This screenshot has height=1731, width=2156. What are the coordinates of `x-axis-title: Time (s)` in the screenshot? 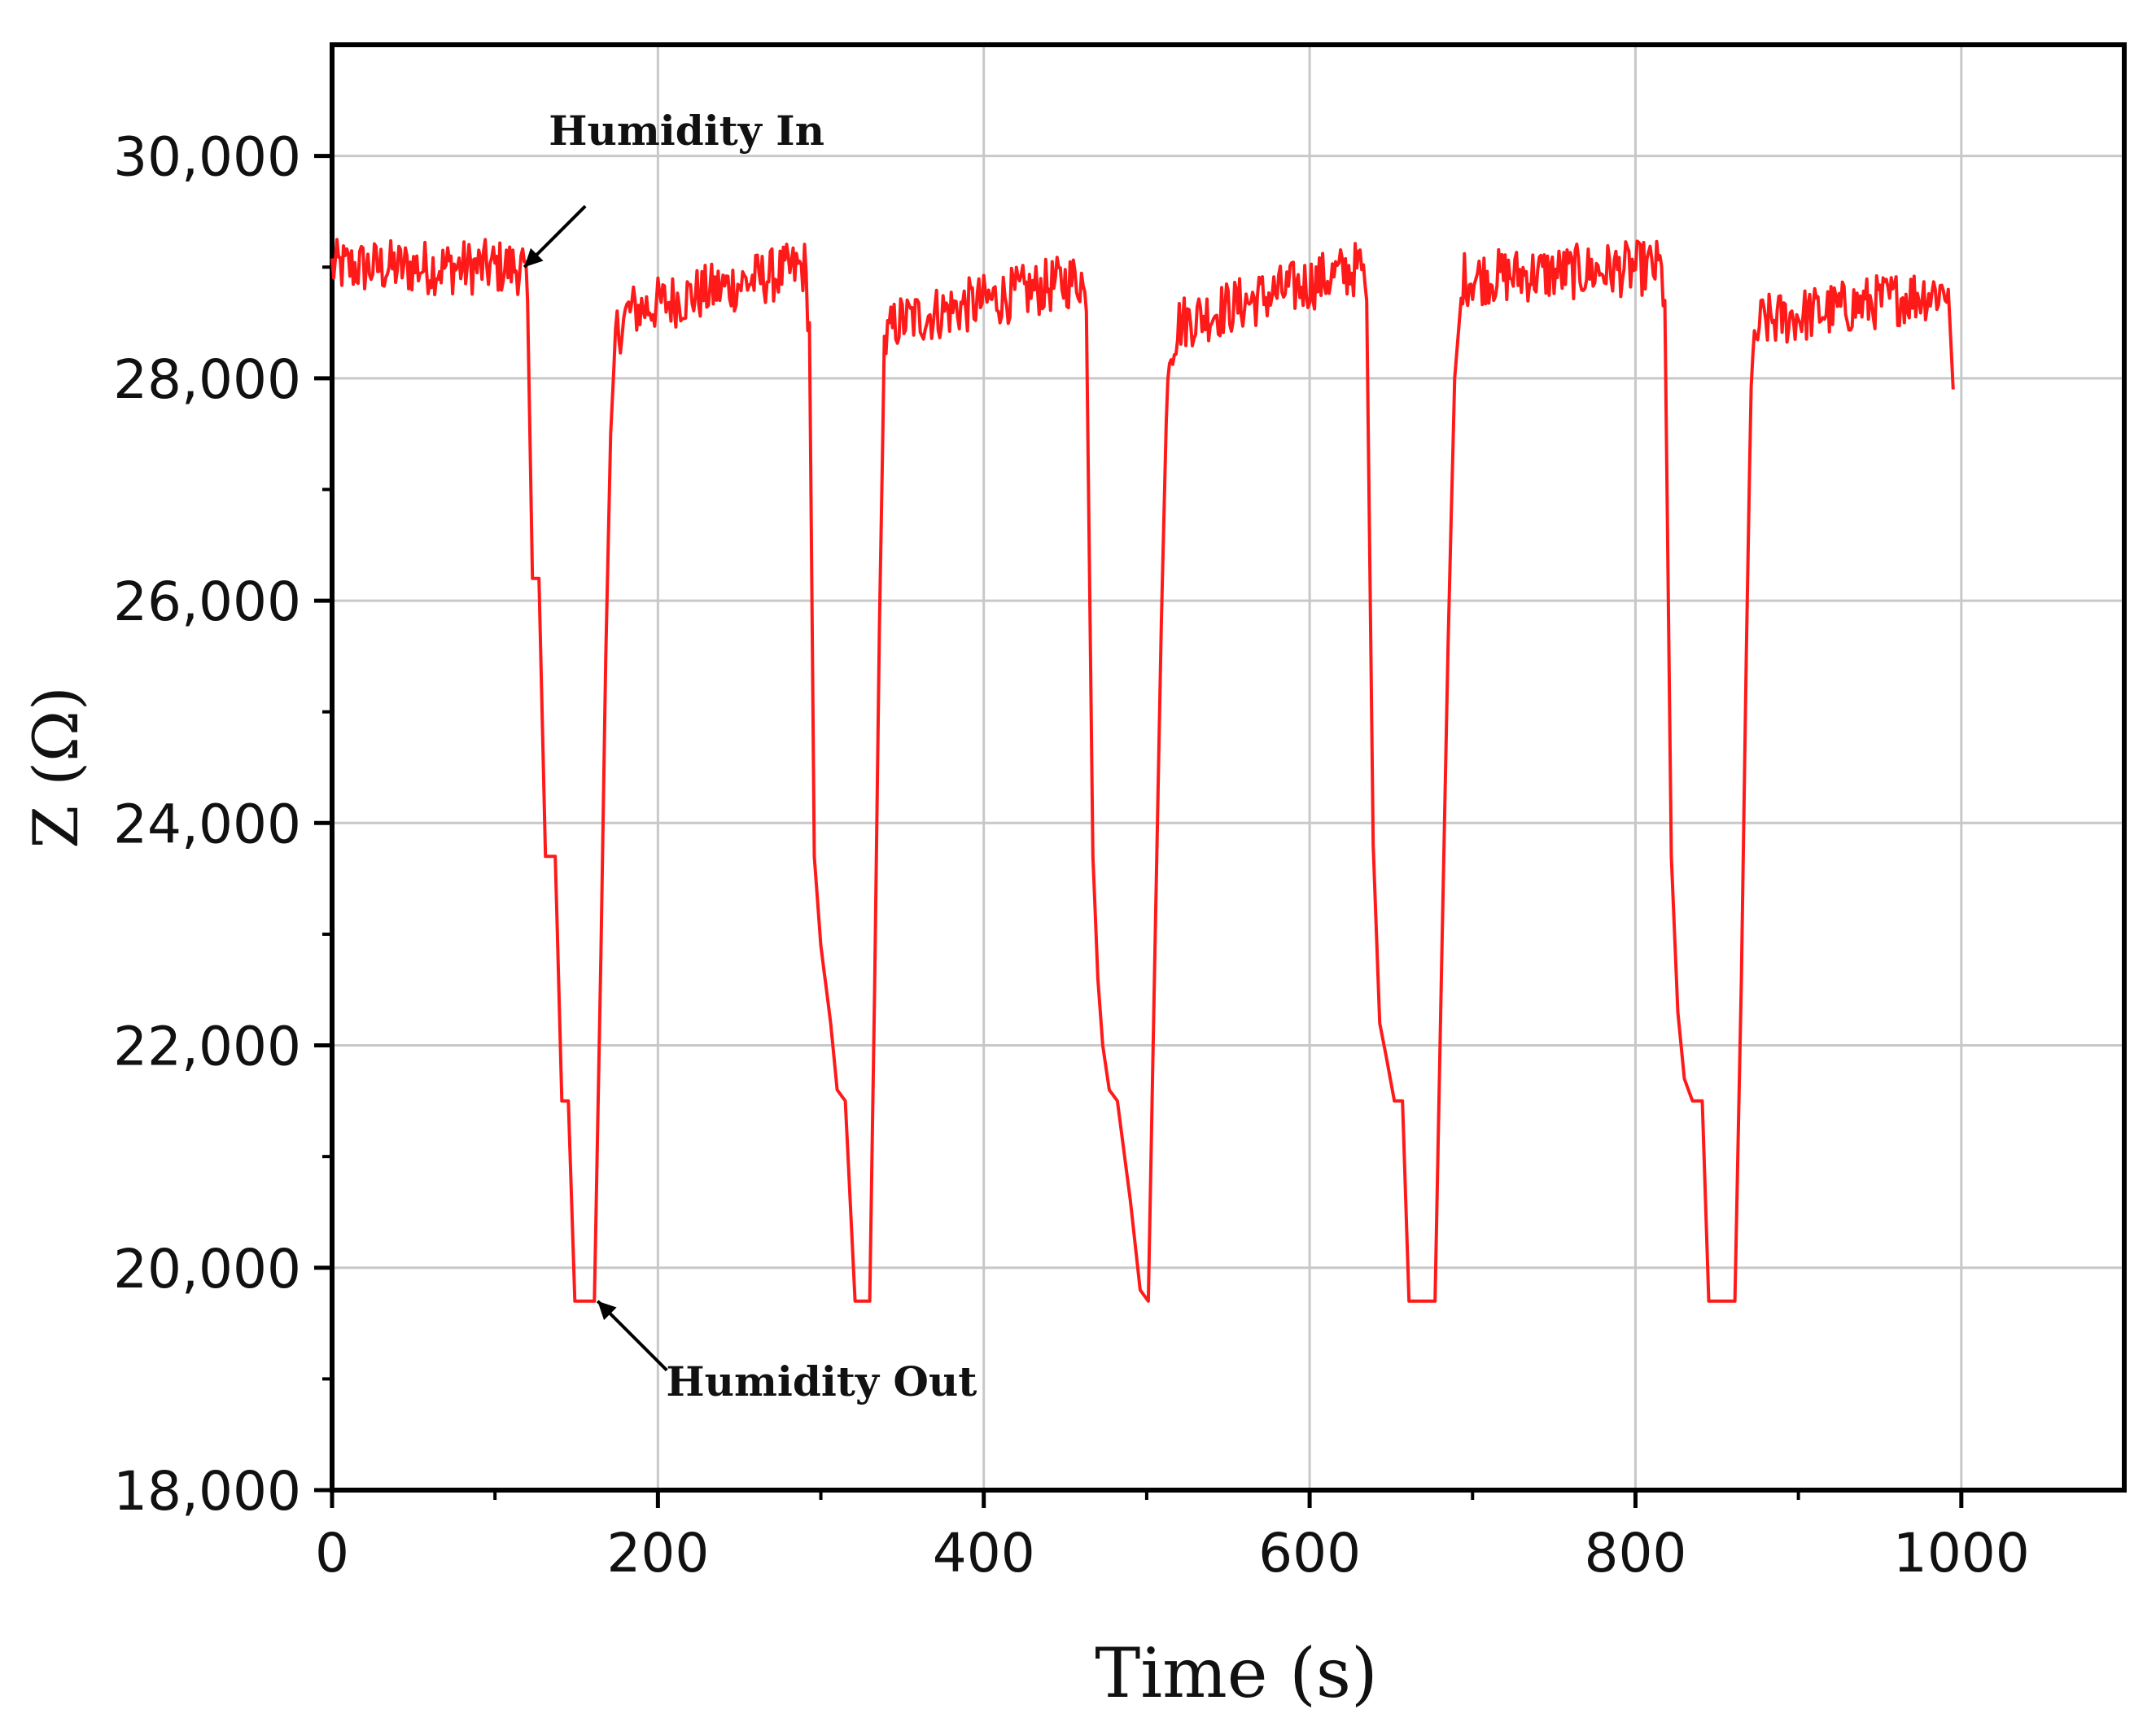 It's located at (1236, 1673).